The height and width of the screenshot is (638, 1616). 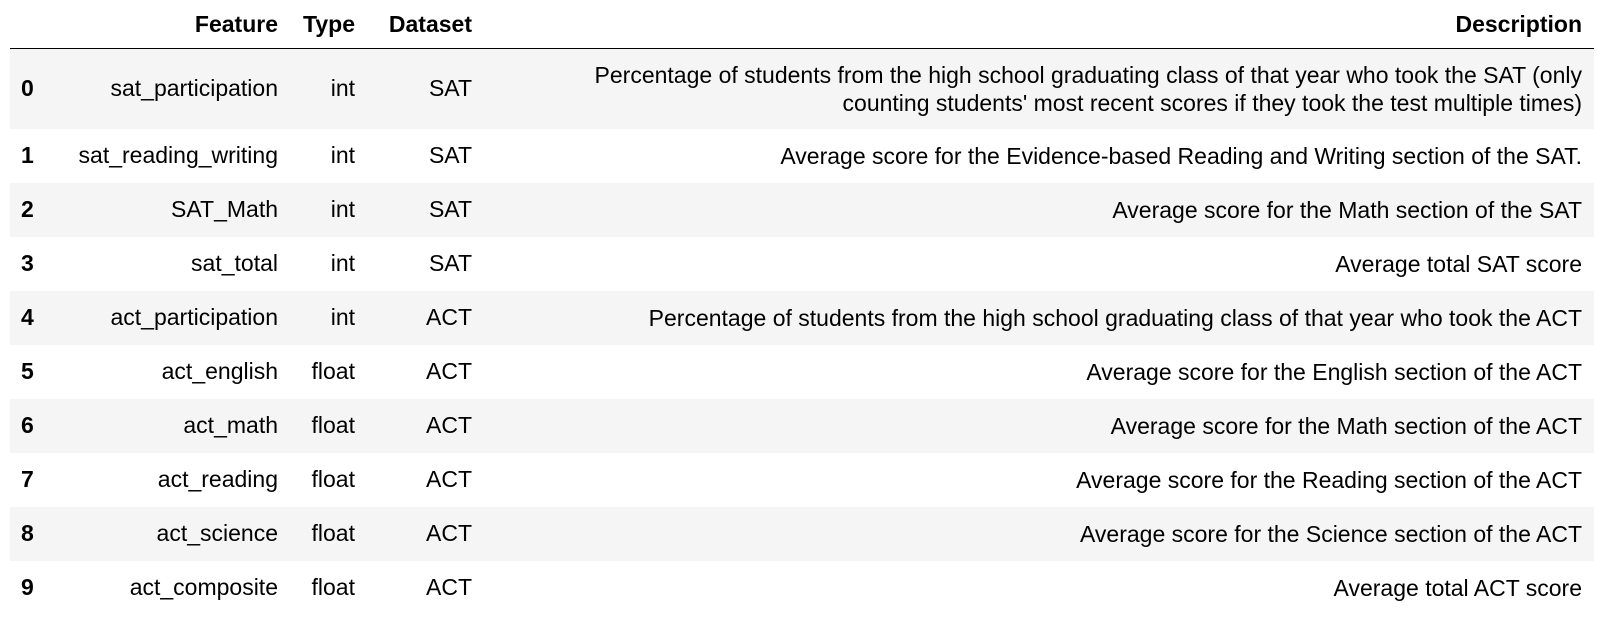 I want to click on column-header-type: Type, so click(x=328, y=24).